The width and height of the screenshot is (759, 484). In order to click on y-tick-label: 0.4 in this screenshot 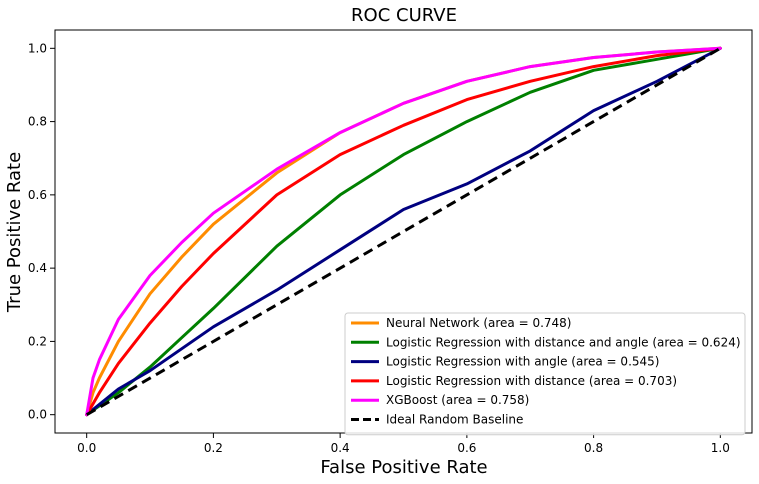, I will do `click(37, 268)`.